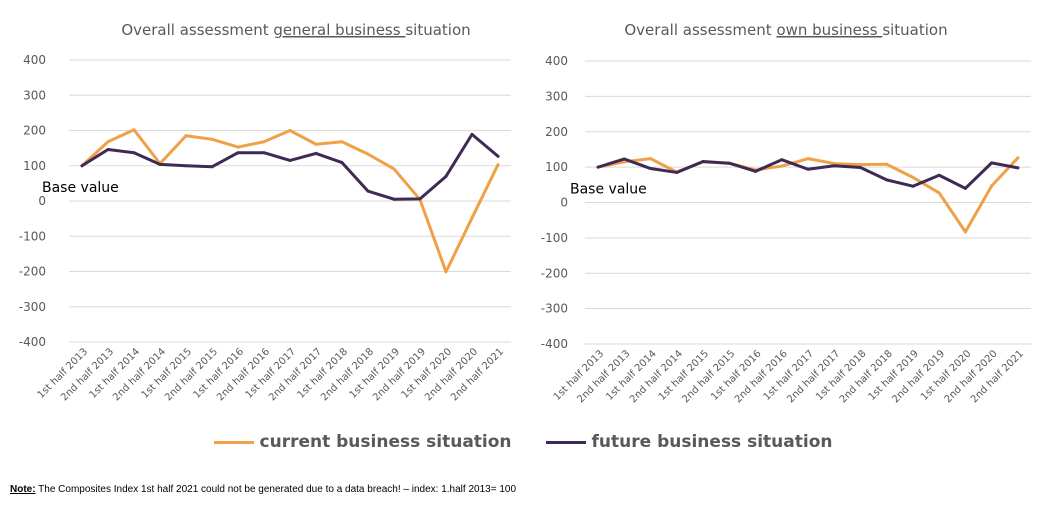 This screenshot has height=506, width=1046. I want to click on legend-item-current: current business situation, so click(362, 442).